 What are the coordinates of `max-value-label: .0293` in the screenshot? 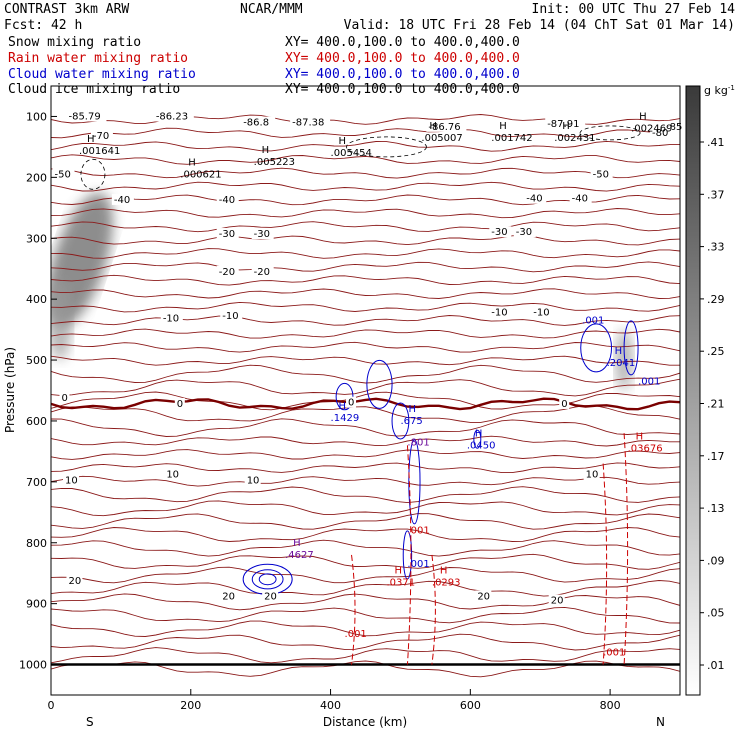 It's located at (446, 582).